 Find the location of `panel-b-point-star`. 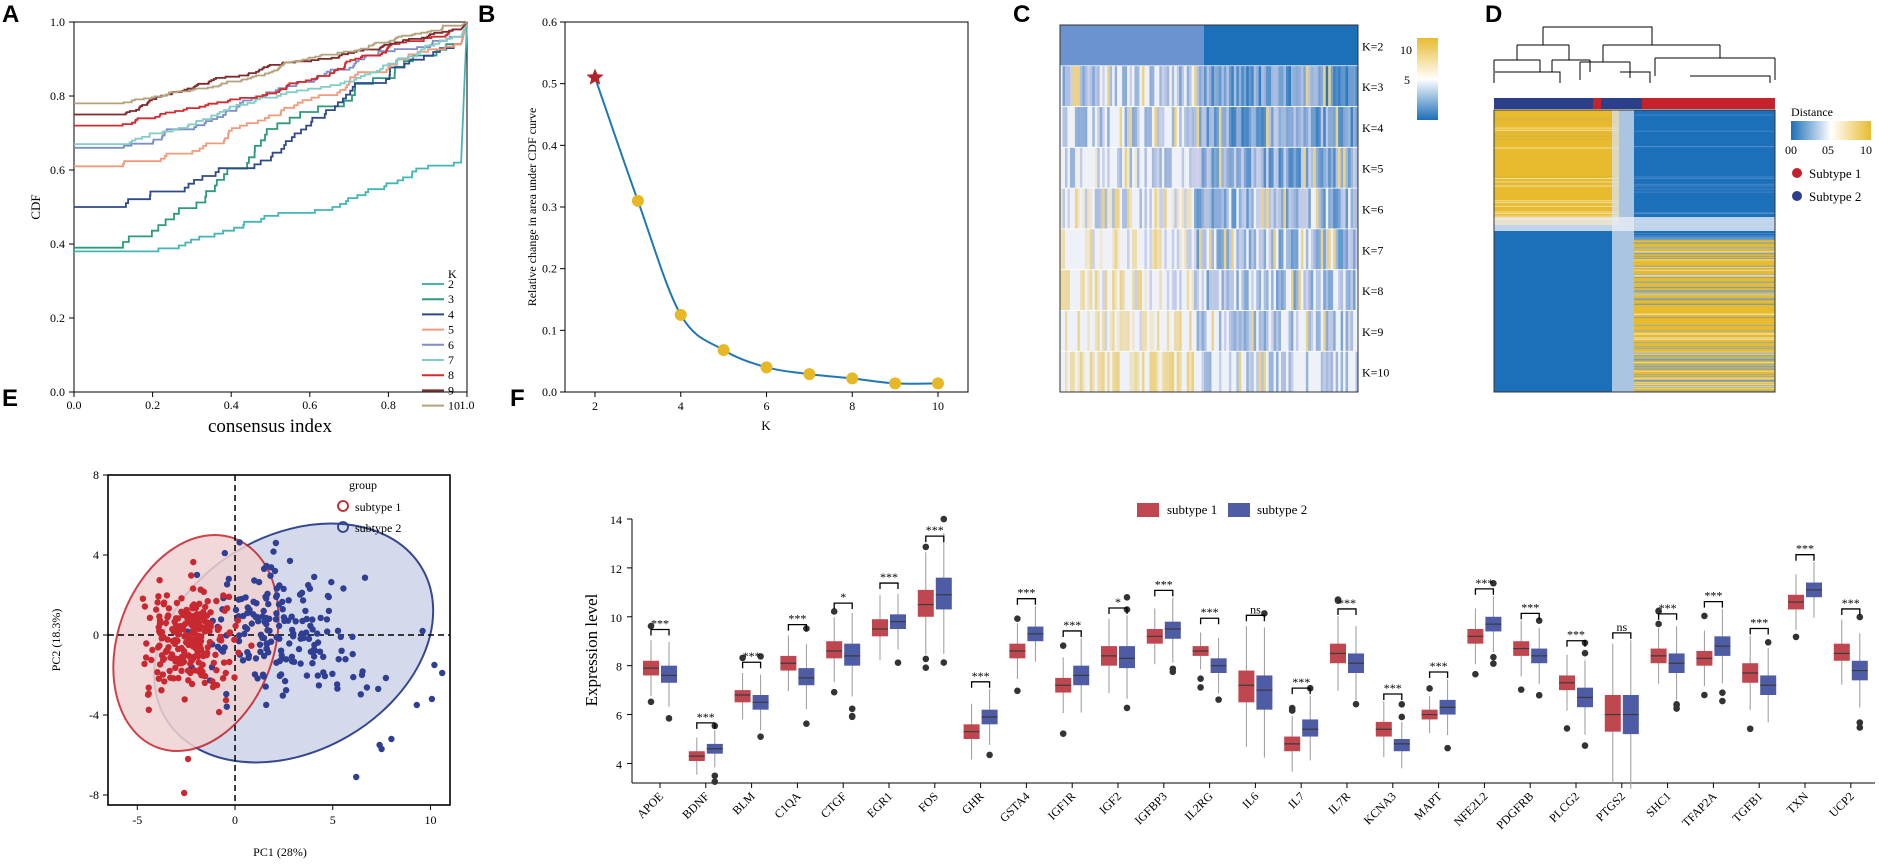

panel-b-point-star is located at coordinates (595, 76).